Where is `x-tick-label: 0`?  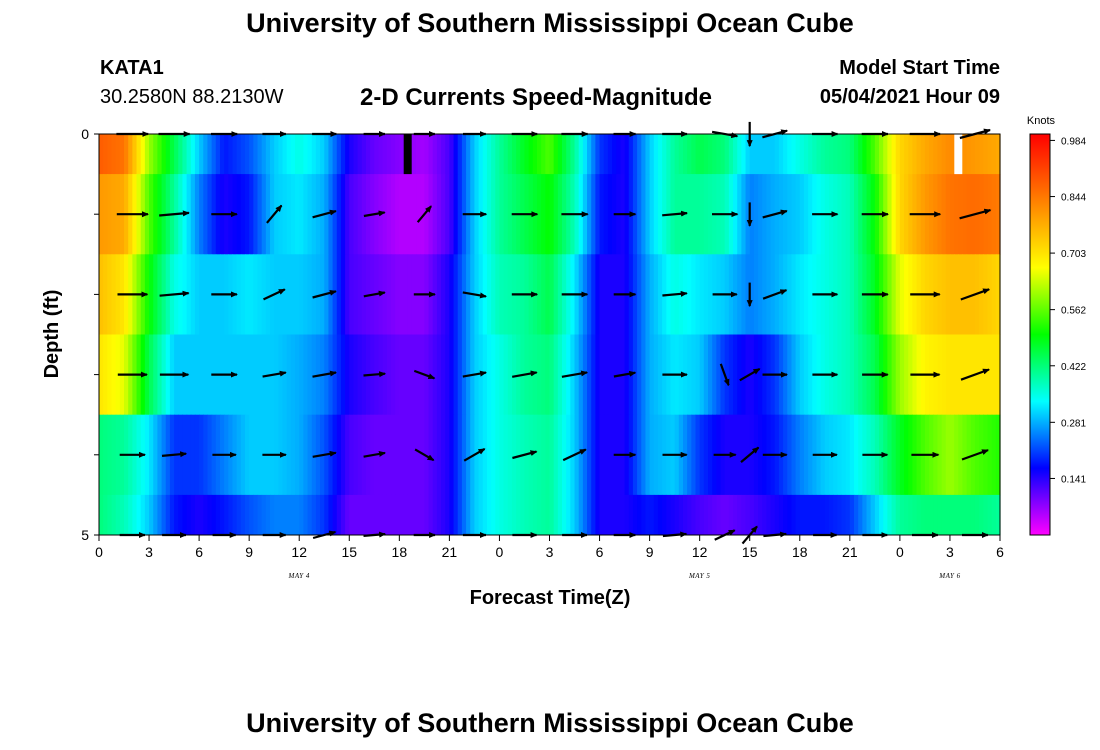 x-tick-label: 0 is located at coordinates (500, 552).